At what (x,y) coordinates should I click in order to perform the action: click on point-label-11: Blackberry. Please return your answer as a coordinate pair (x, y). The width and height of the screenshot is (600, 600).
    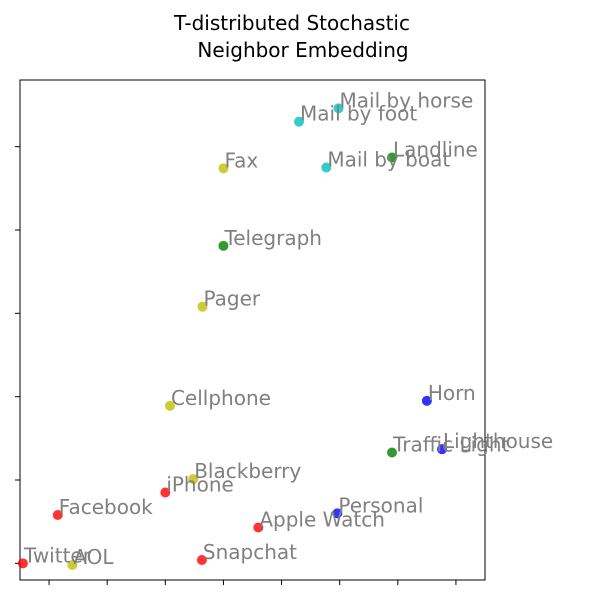
    Looking at the image, I should click on (247, 471).